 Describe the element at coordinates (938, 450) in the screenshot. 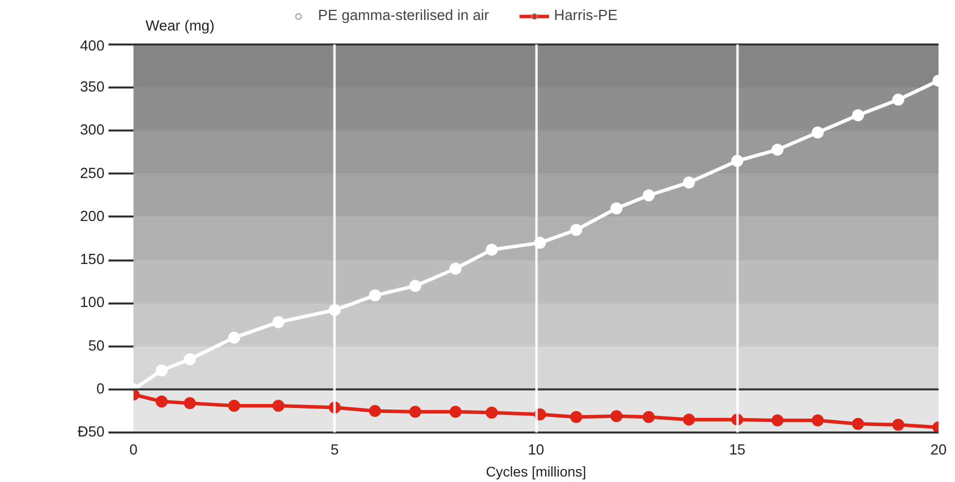

I see `x-tick-label: 20` at that location.